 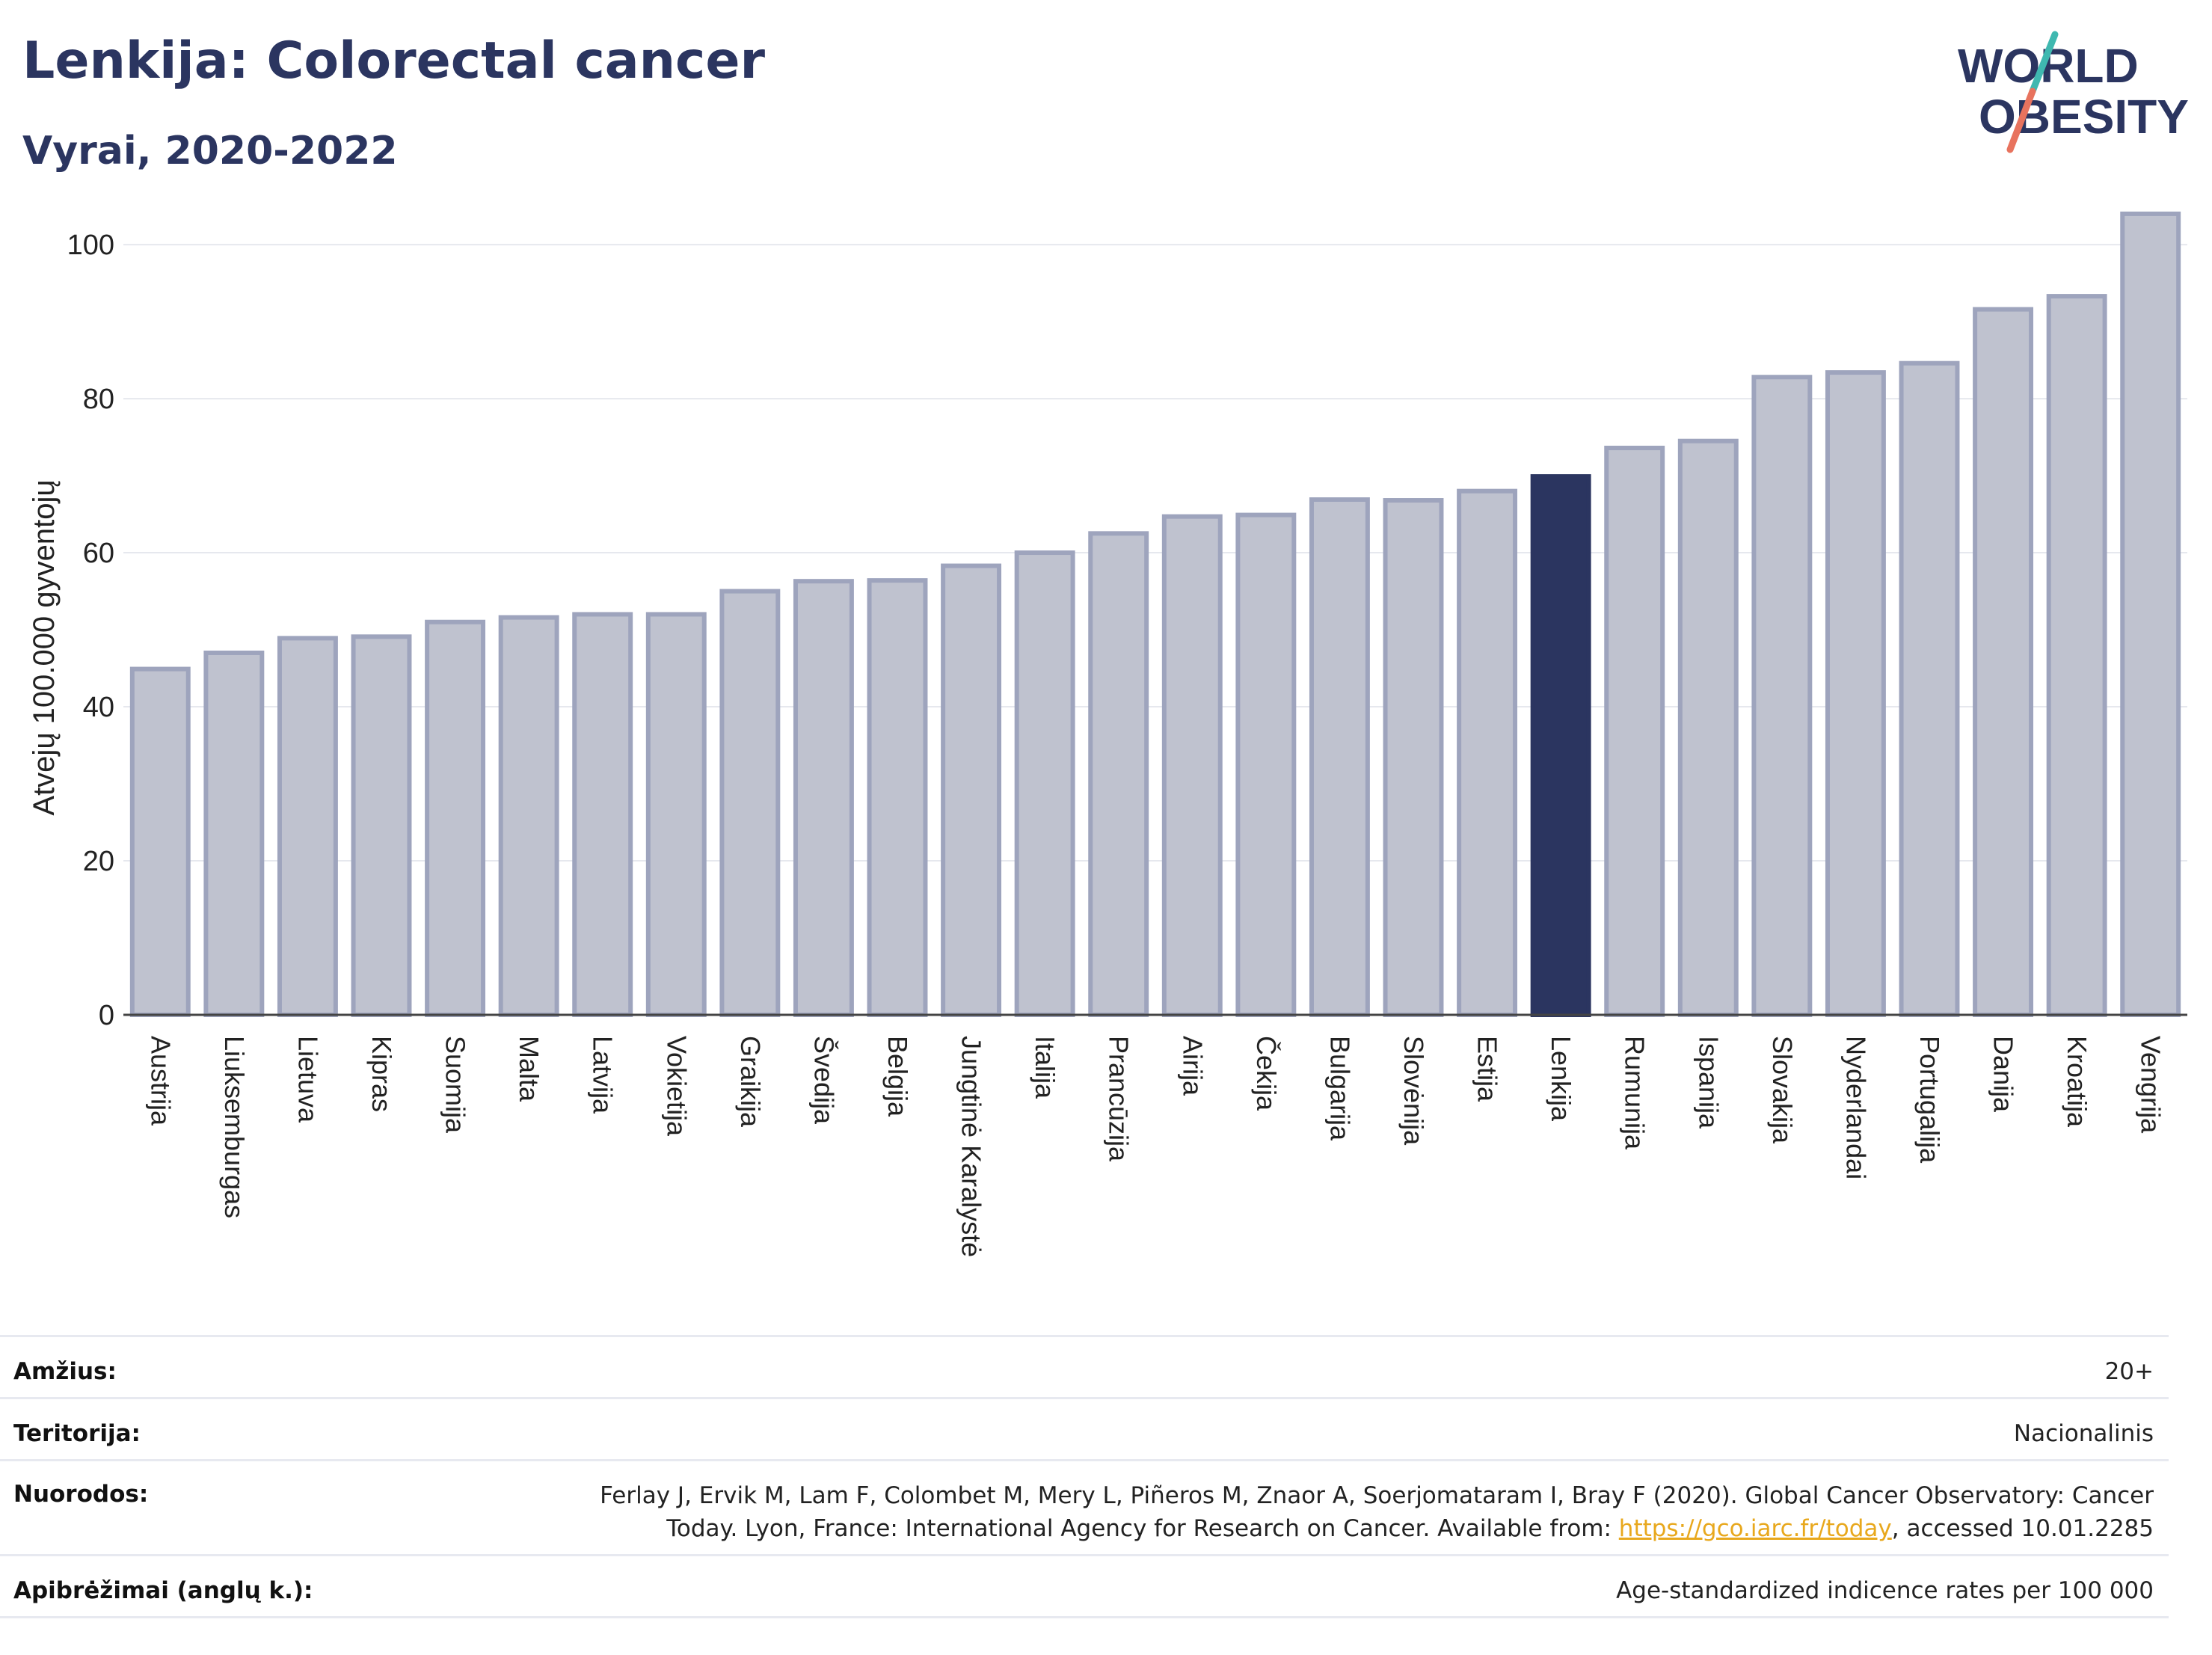 I want to click on page-title: Lenkija: Colorectal cancer, so click(x=394, y=60).